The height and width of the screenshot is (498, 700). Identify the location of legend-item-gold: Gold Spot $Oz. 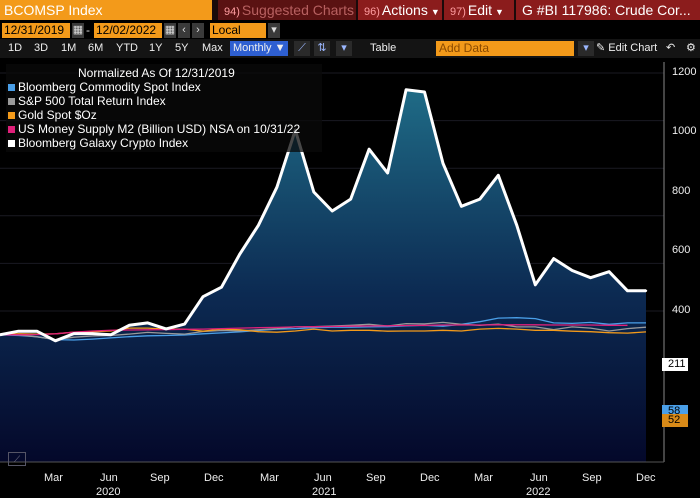
(52, 115).